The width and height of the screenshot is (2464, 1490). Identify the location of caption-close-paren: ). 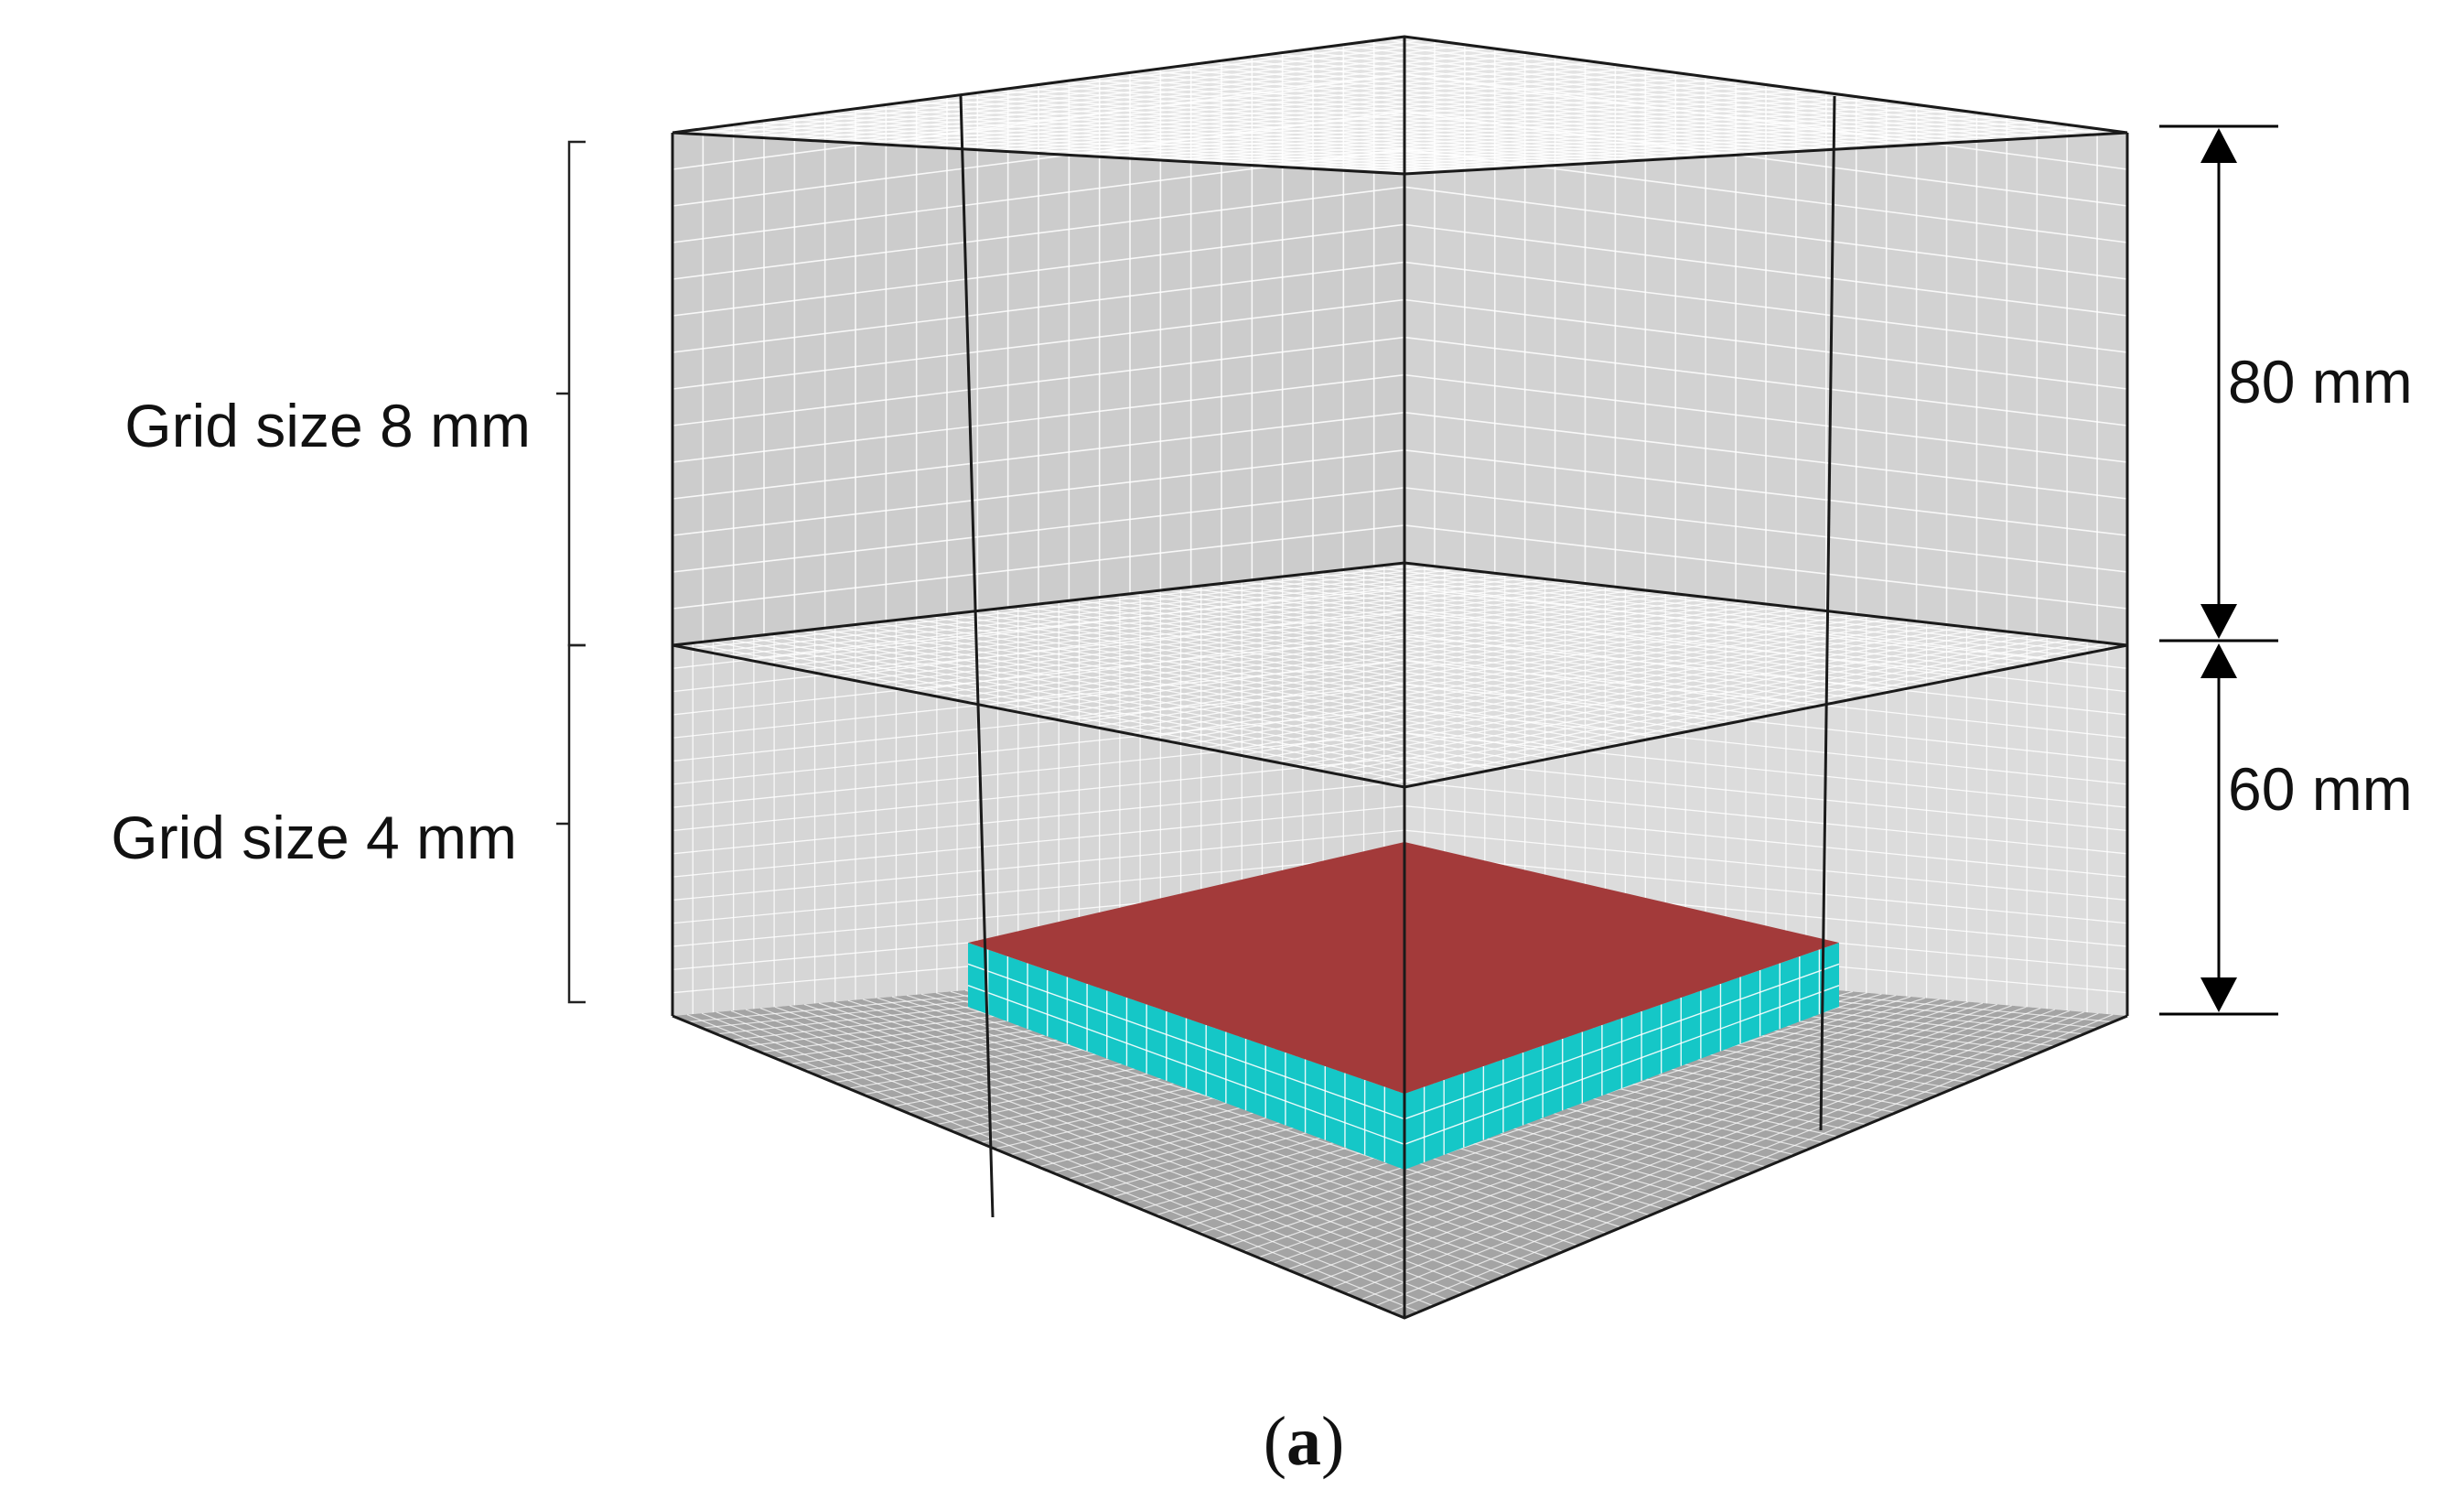
(1332, 1442).